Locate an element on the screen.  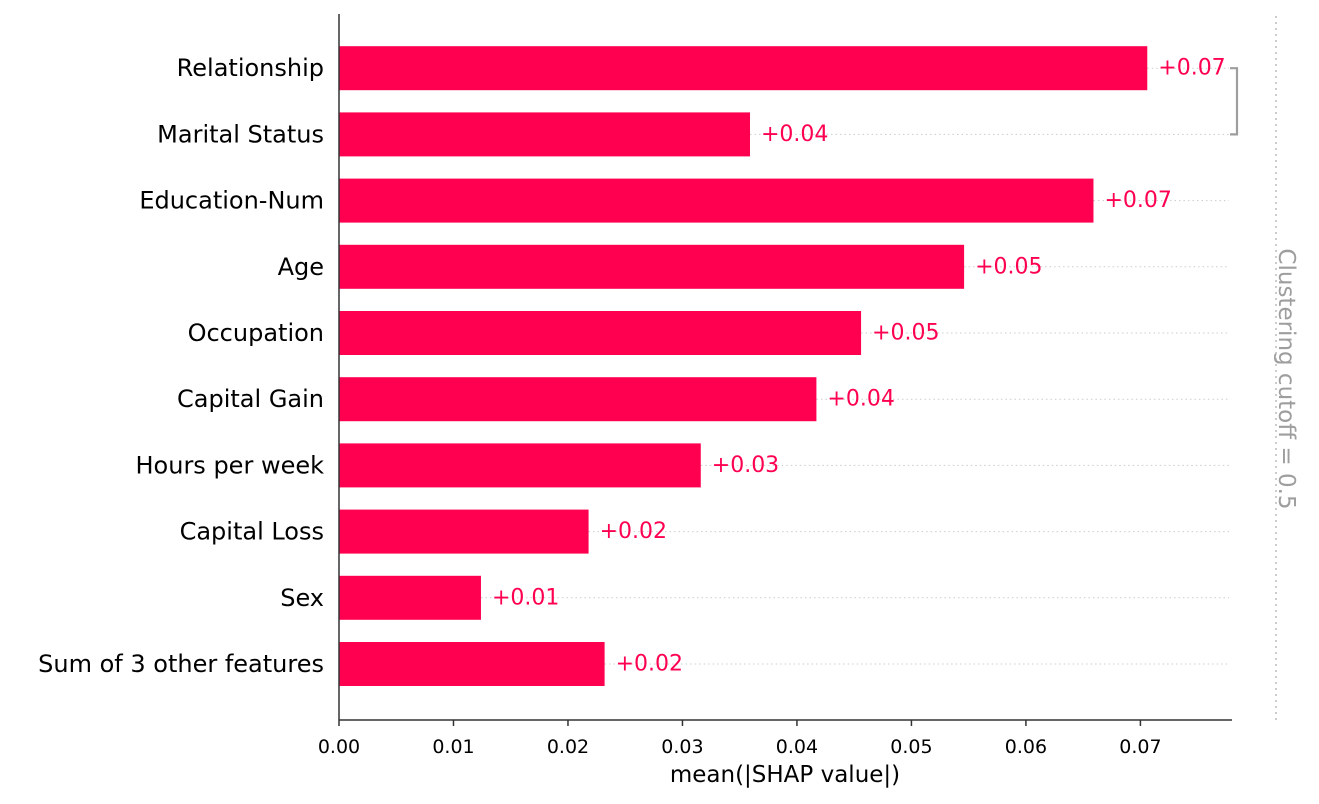
bar-education-num is located at coordinates (716, 200).